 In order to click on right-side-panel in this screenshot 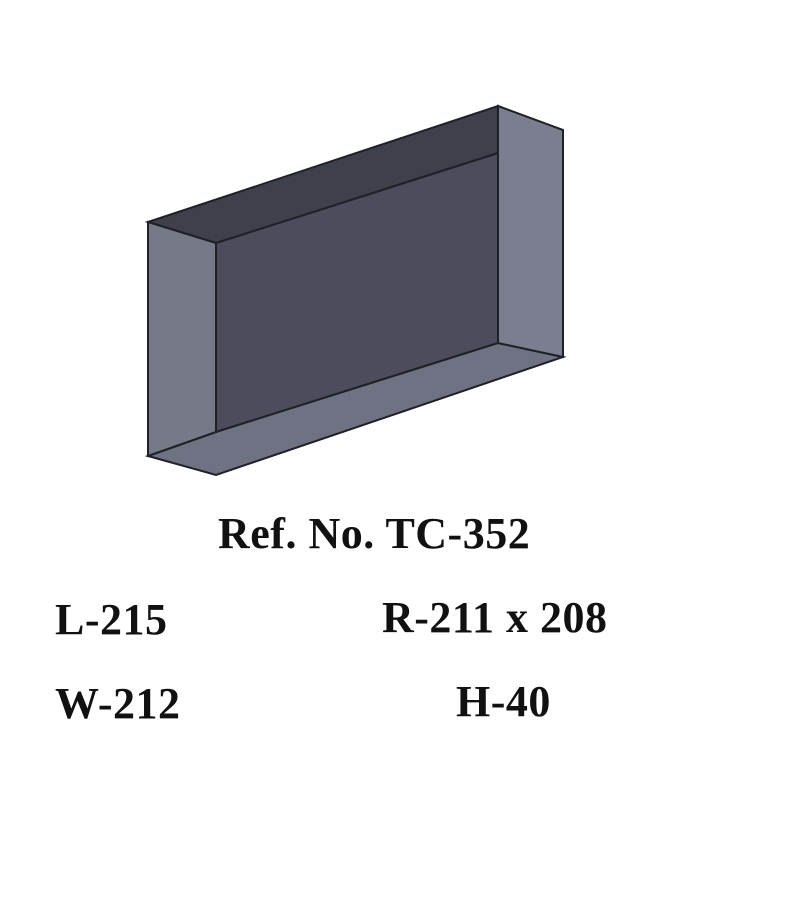, I will do `click(530, 231)`.